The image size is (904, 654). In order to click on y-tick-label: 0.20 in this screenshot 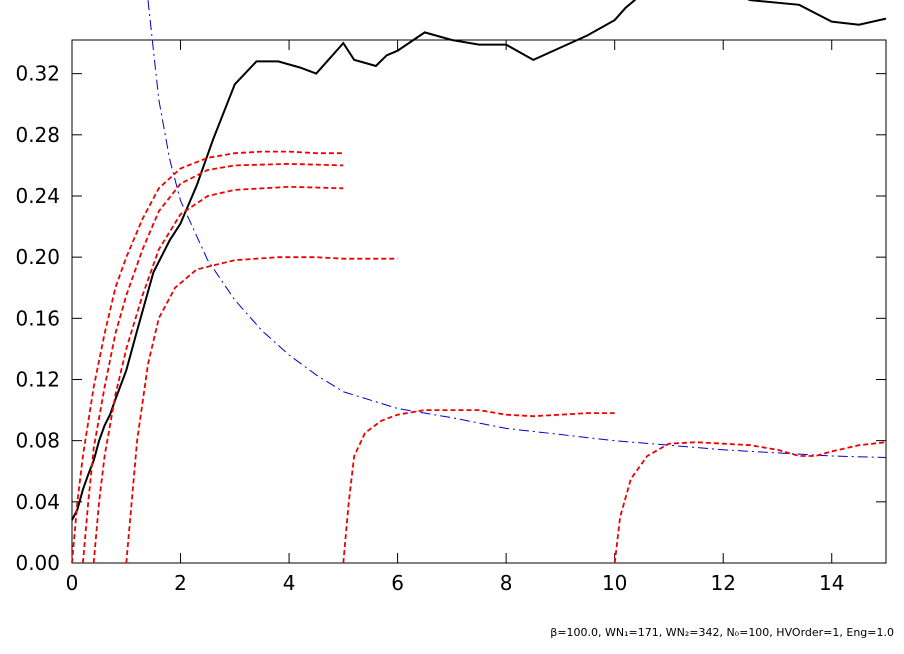, I will do `click(37, 257)`.